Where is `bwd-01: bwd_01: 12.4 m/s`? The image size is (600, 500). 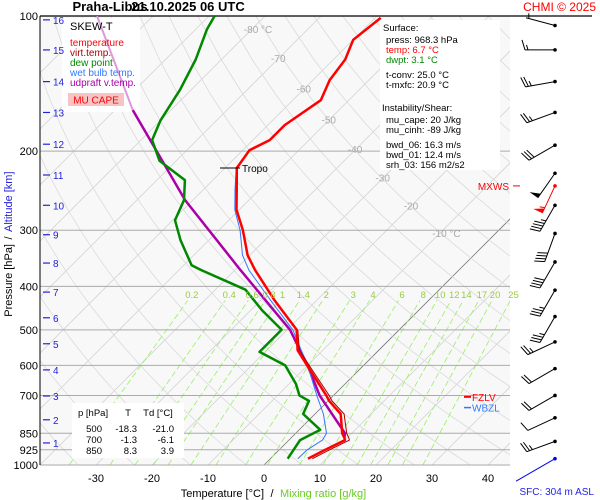
bwd-01: bwd_01: 12.4 m/s is located at coordinates (423, 155).